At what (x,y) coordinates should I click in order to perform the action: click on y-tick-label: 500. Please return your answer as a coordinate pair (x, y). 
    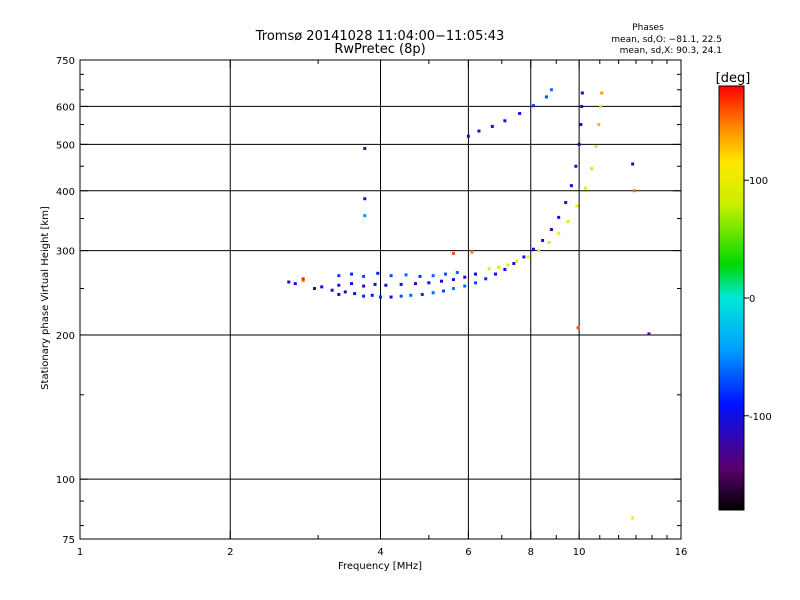
    Looking at the image, I should click on (65, 145).